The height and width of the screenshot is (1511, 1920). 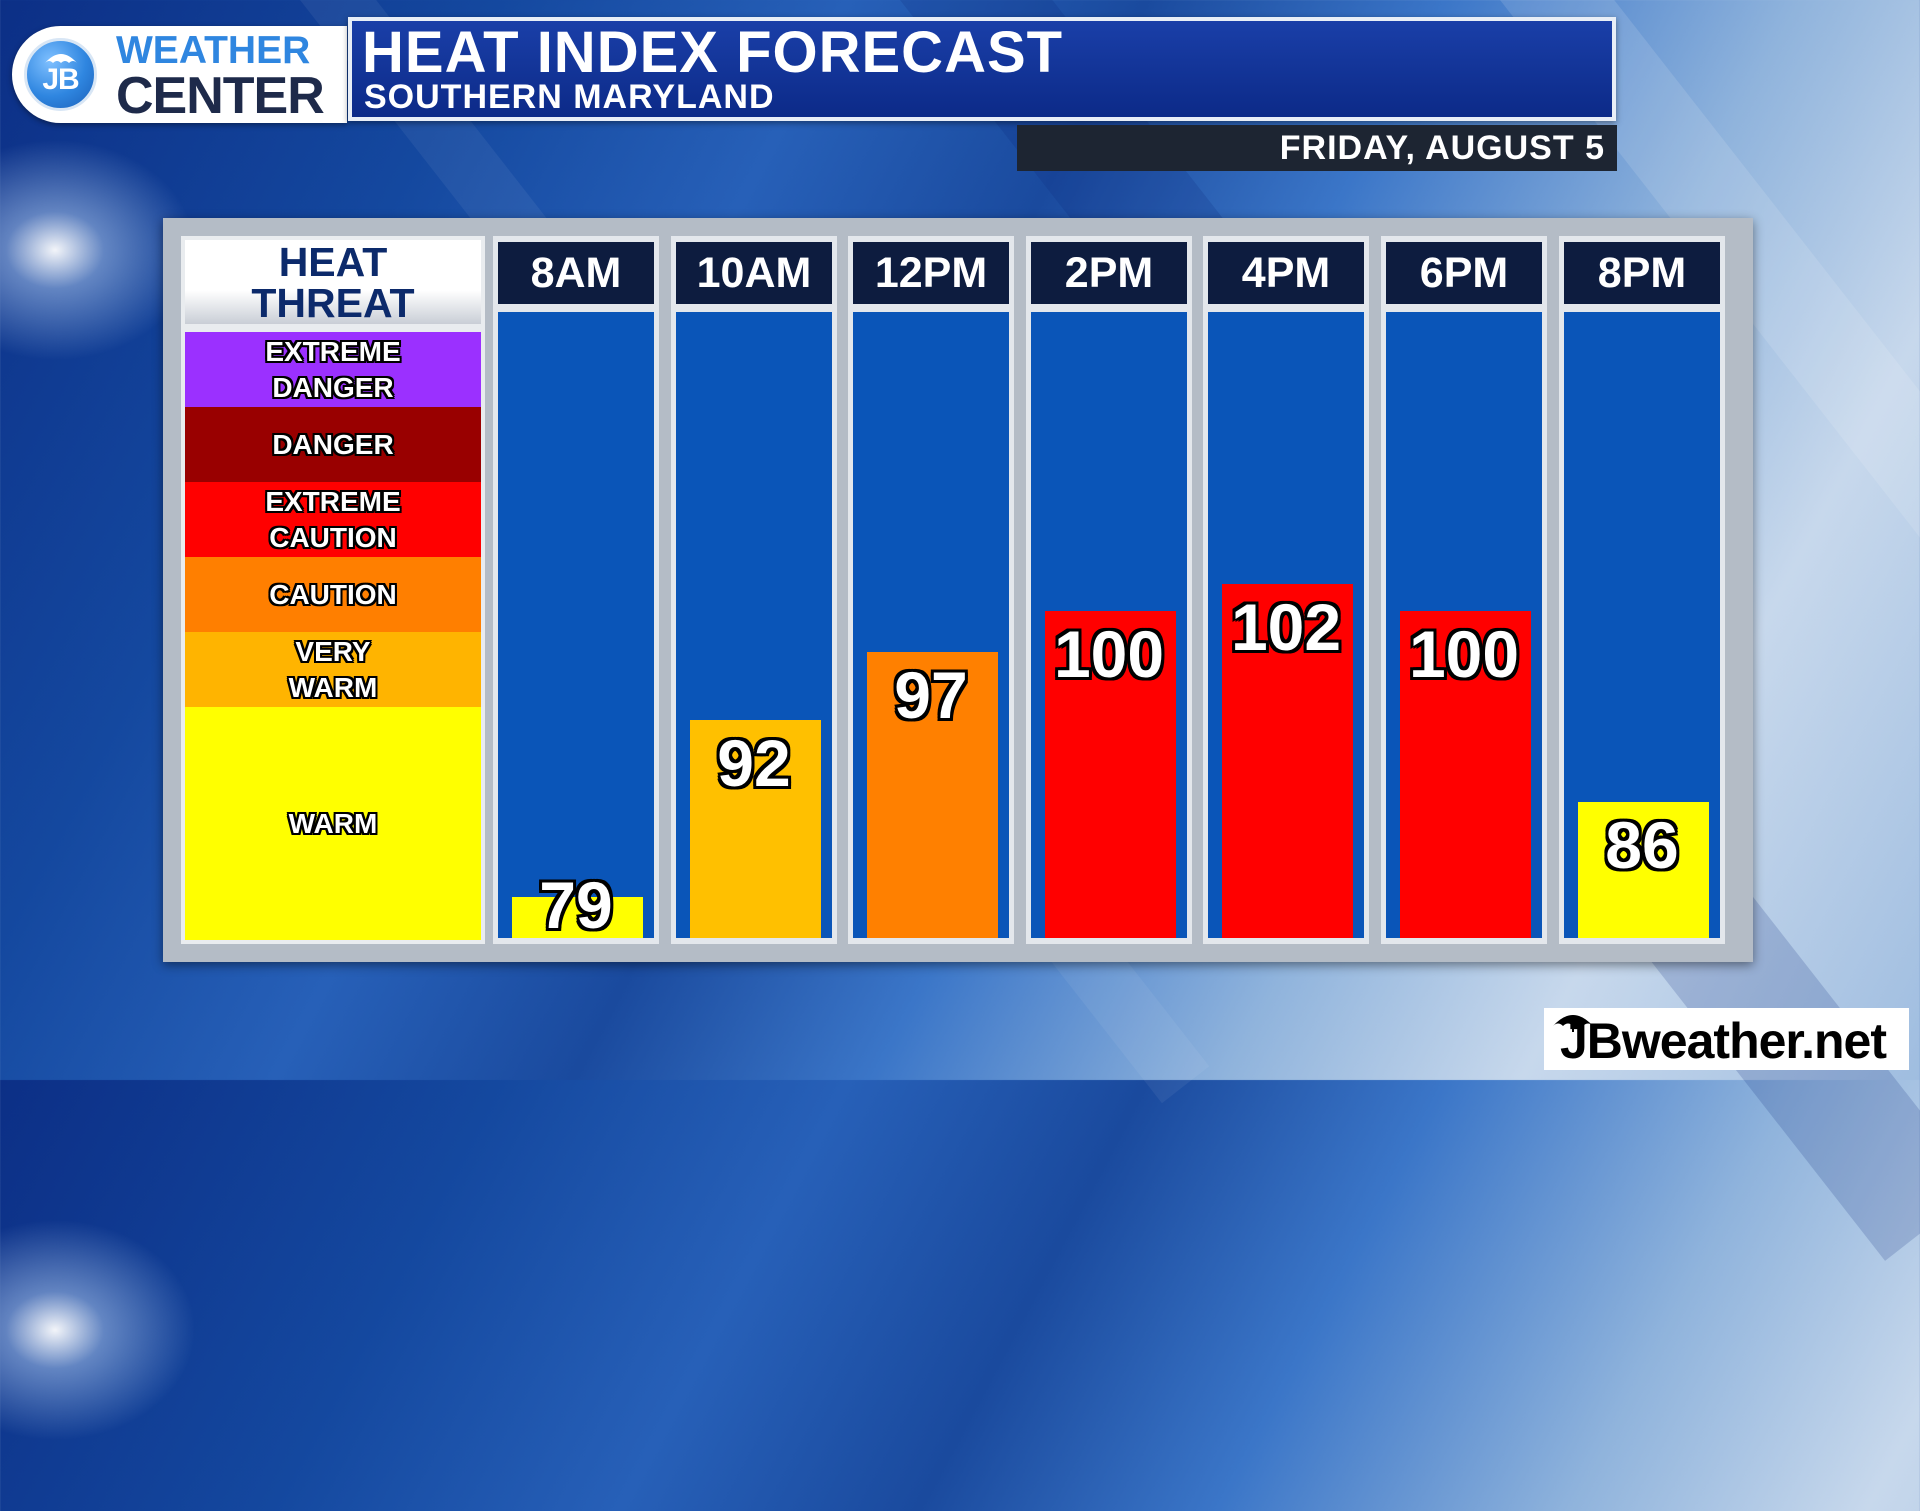 I want to click on legend-band: CAUTION, so click(x=333, y=594).